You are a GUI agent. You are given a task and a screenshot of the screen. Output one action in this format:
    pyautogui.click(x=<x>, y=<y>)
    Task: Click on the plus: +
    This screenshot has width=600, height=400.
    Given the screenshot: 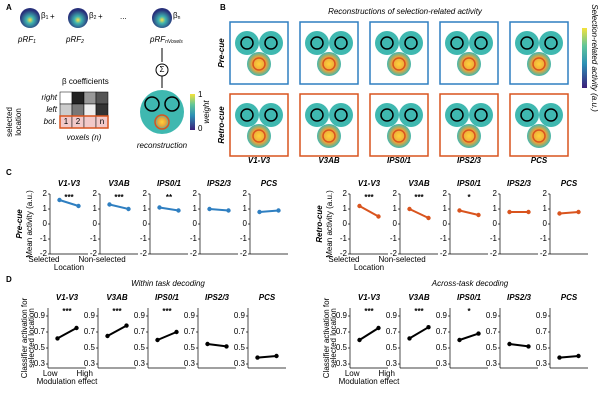 What is the action you would take?
    pyautogui.click(x=52, y=16)
    